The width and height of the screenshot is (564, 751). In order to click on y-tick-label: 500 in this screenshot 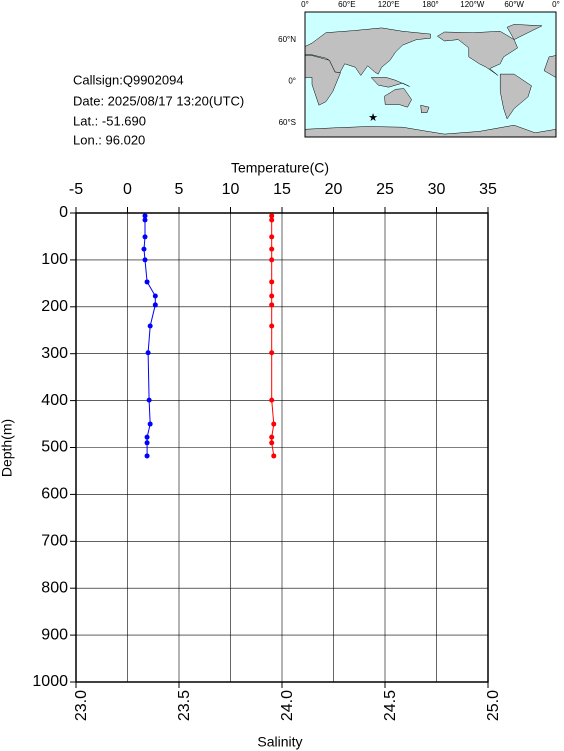, I will do `click(54, 447)`.